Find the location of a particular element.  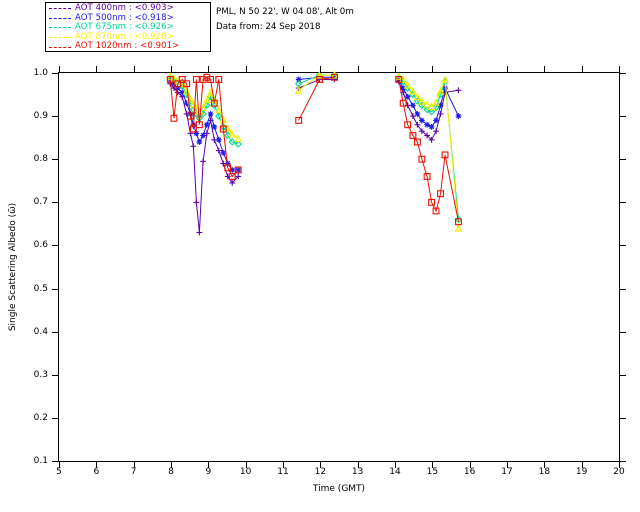

legend-line-swatch-1020nm is located at coordinates (60, 47).